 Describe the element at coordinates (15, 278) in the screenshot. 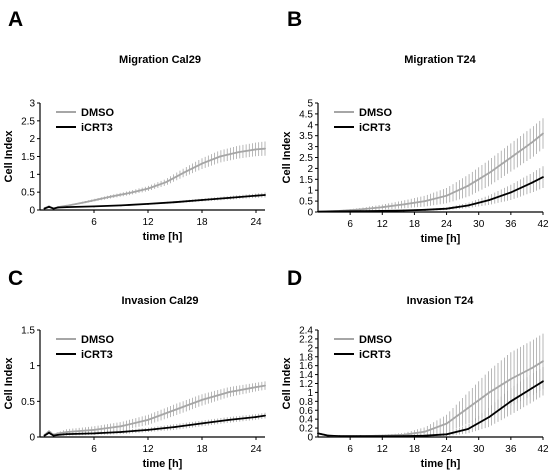

I see `panel-letter: C` at that location.